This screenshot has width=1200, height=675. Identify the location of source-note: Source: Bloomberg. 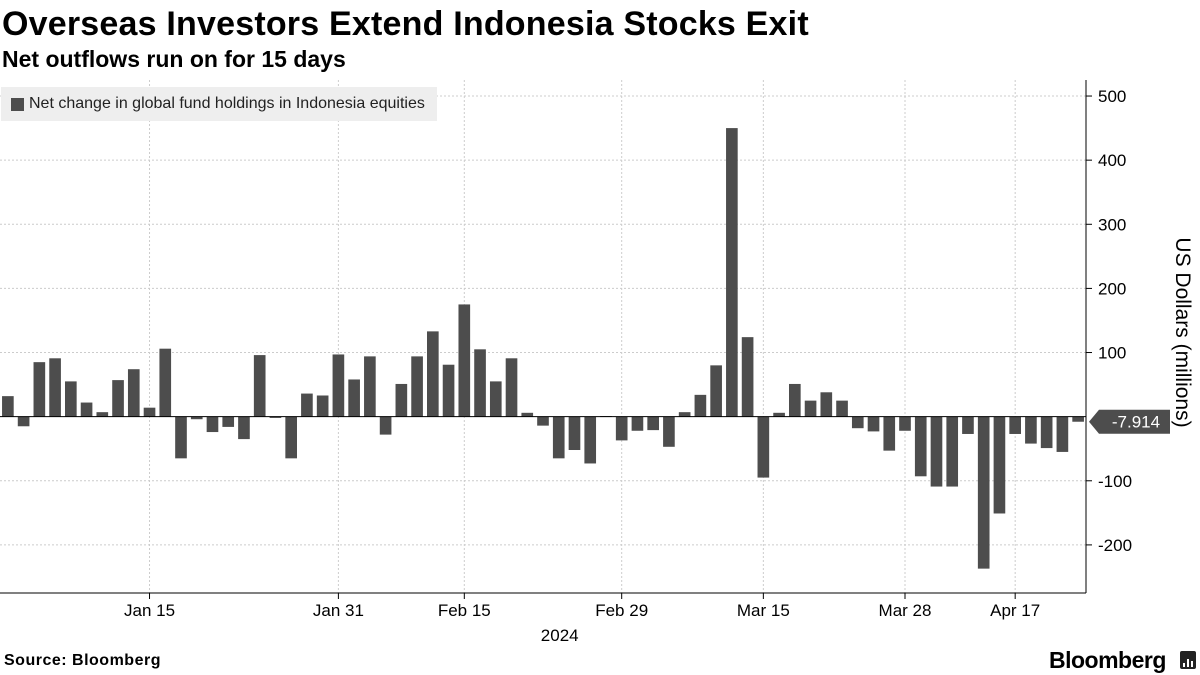
(82, 660).